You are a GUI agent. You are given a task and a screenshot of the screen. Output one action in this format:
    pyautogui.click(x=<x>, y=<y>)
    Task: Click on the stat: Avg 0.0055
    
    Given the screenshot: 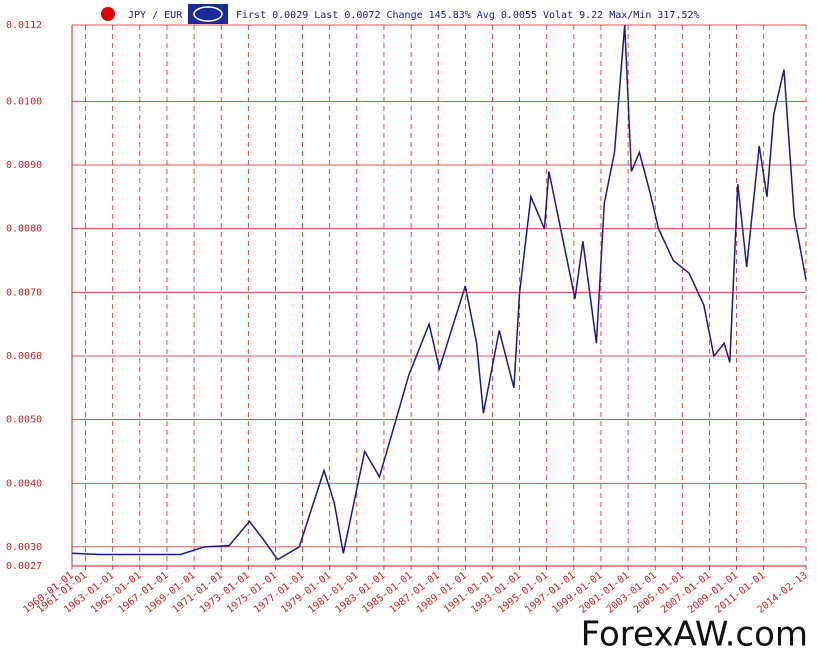 What is the action you would take?
    pyautogui.click(x=507, y=15)
    